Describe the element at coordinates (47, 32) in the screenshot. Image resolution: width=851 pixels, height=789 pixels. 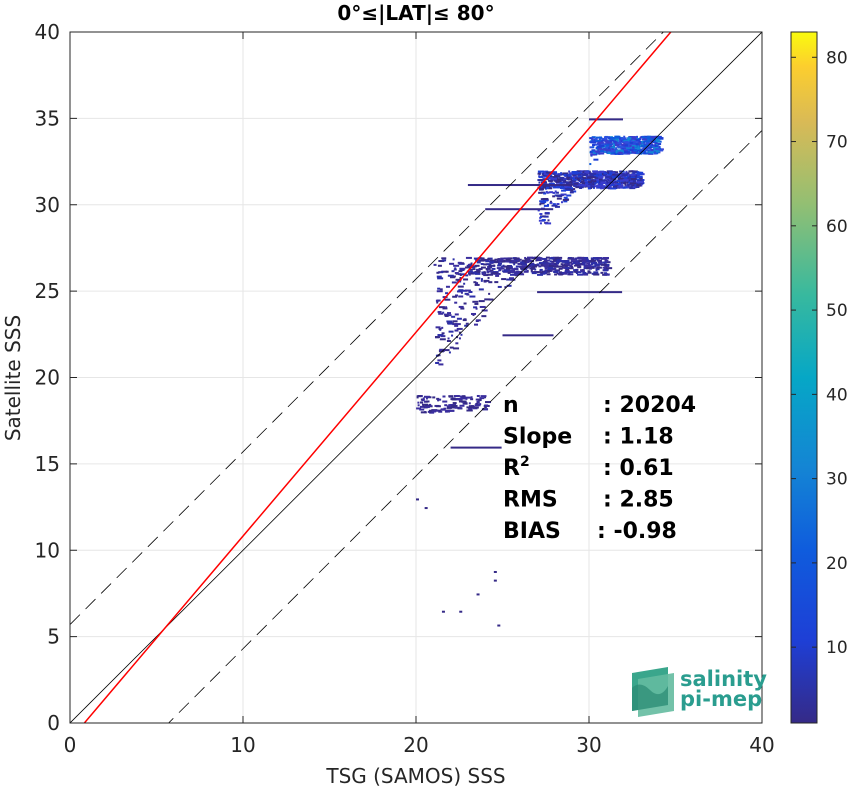
I see `y-tick-label-8: 40` at that location.